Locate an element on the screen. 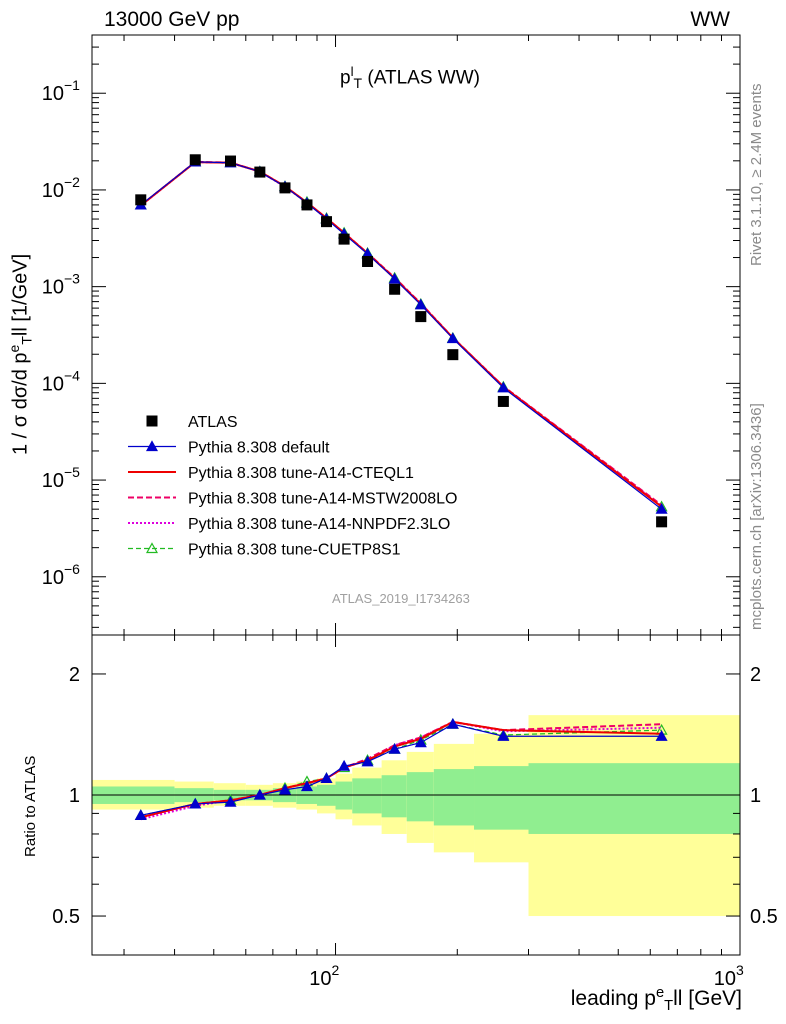 Image resolution: width=786 pixels, height=1024 pixels. legend-label: Pythia 8.308 default is located at coordinates (259, 448).